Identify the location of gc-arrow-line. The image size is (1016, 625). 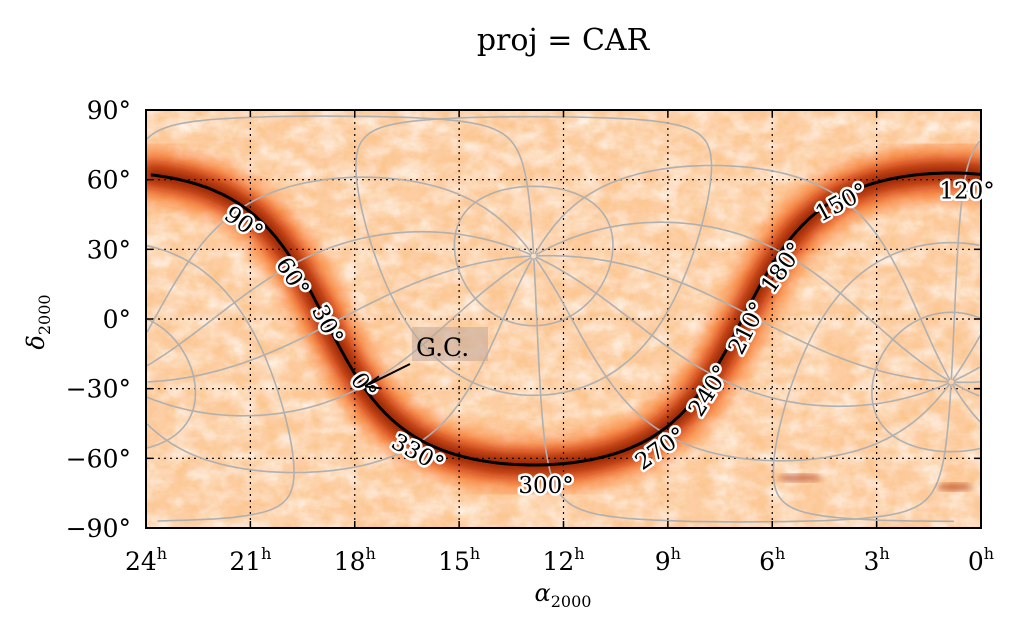
(389, 374).